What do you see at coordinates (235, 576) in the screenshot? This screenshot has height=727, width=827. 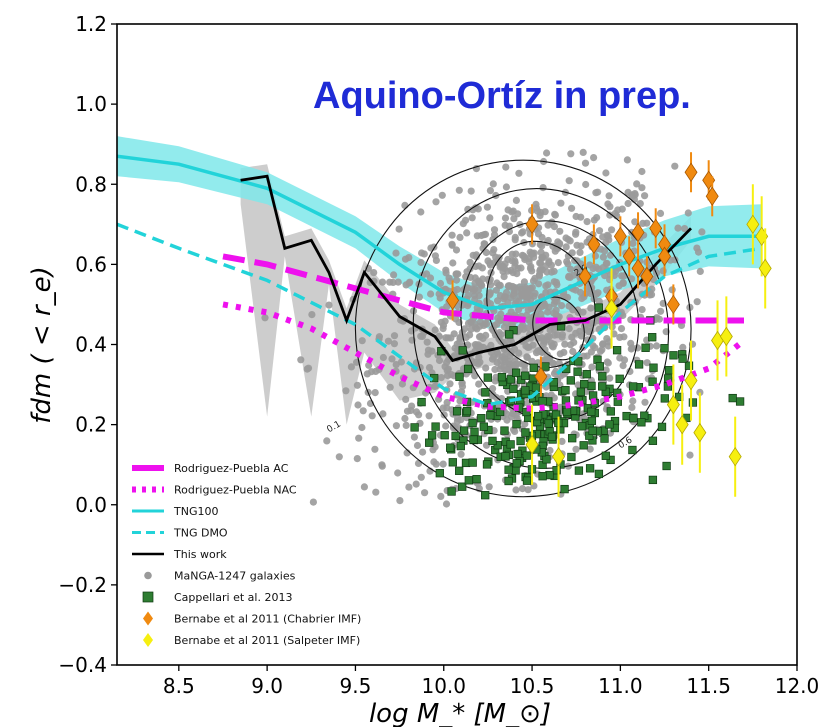 I see `legend-label: MaNGA-1247 galaxies` at bounding box center [235, 576].